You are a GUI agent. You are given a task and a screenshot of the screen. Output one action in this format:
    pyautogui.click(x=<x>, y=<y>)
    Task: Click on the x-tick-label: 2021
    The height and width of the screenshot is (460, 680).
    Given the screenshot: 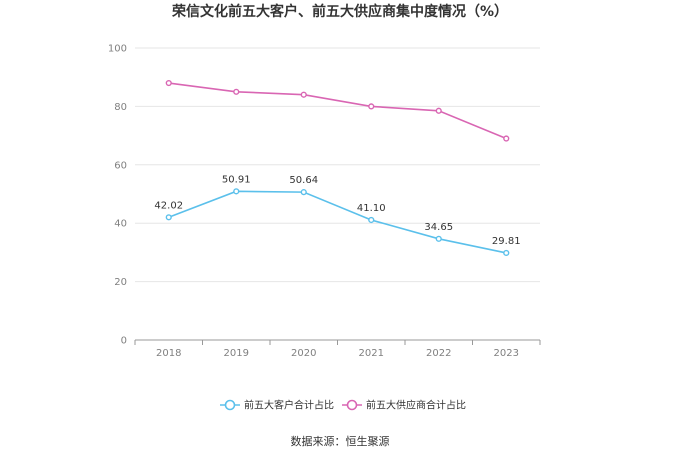 What is the action you would take?
    pyautogui.click(x=371, y=353)
    